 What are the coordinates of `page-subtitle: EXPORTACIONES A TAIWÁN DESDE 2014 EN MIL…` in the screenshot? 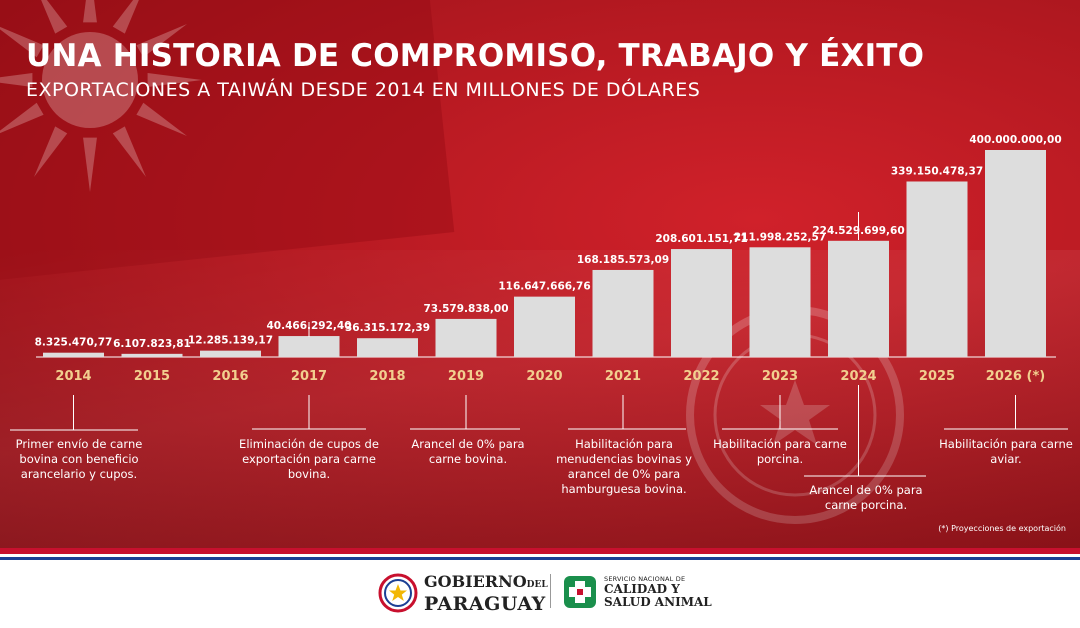 It's located at (363, 90).